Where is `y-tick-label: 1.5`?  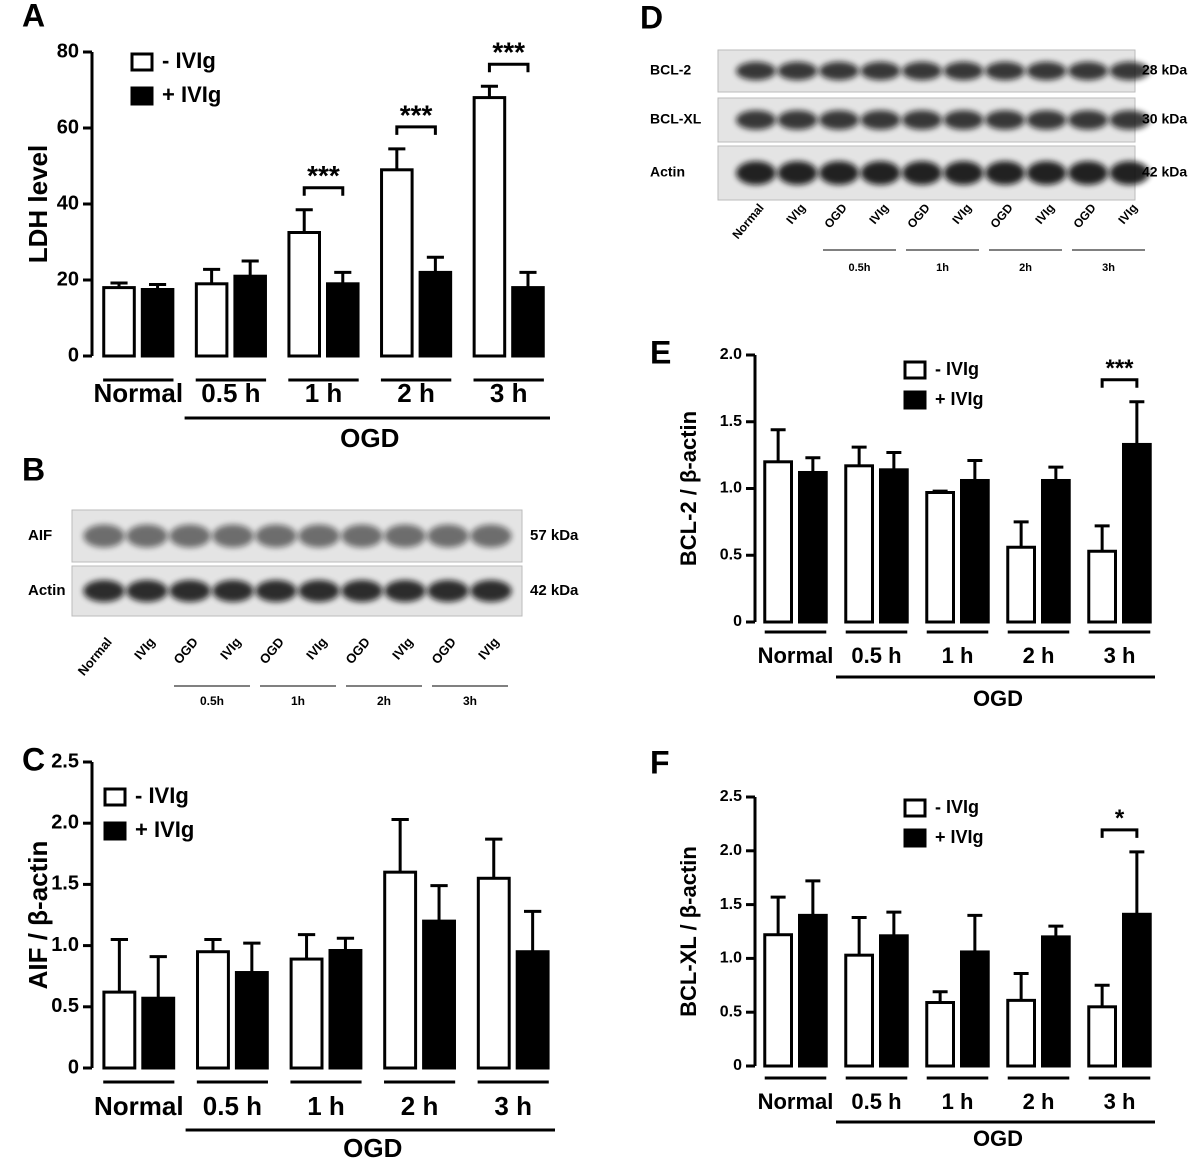
y-tick-label: 1.5 is located at coordinates (731, 904).